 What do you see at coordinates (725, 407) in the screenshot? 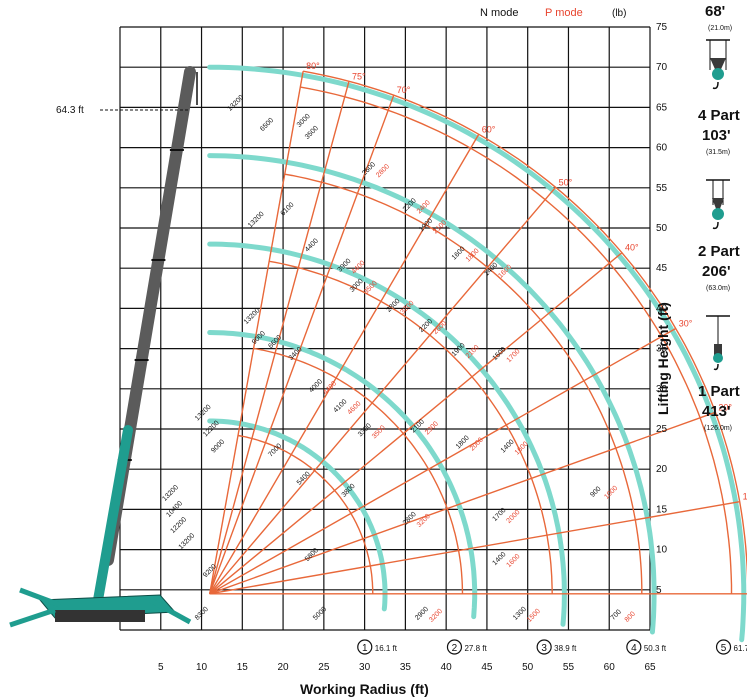
I see `angle-label-20: 20°` at bounding box center [725, 407].